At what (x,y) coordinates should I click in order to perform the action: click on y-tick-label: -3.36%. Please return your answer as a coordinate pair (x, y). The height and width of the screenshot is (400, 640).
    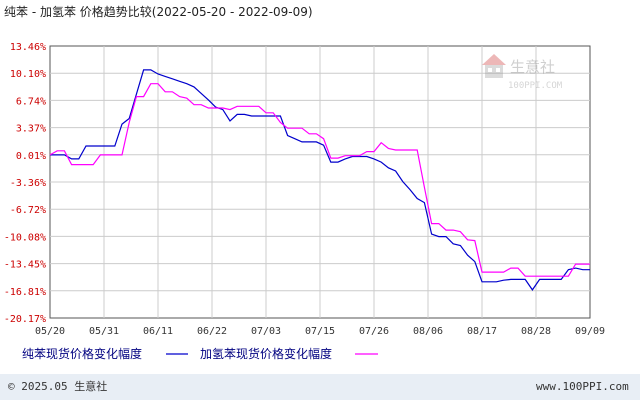
    Looking at the image, I should click on (28, 183).